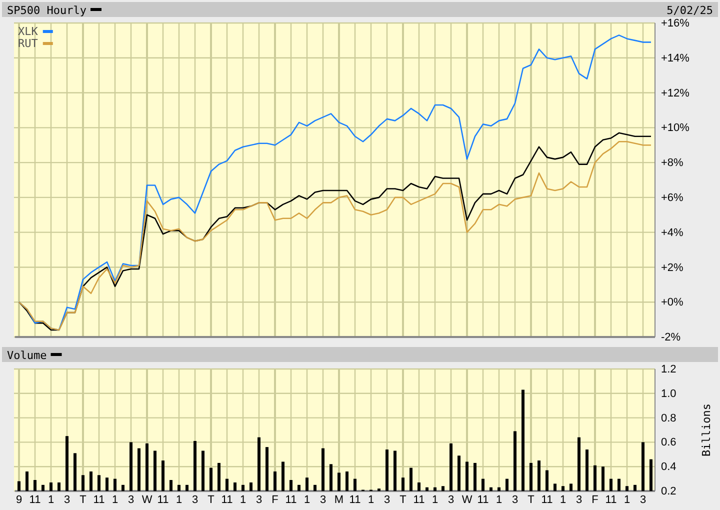 This screenshot has height=510, width=720. Describe the element at coordinates (668, 394) in the screenshot. I see `y-tick-label: 1.0` at that location.